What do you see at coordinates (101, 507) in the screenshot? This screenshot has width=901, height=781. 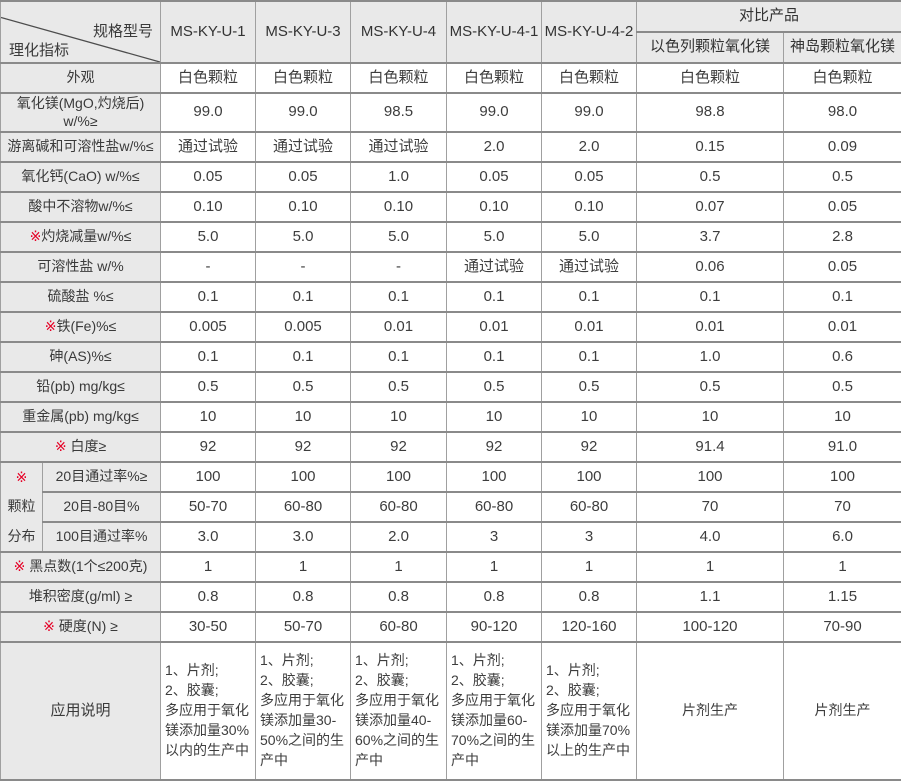 I see `row-sublabel: 20目-80目%` at bounding box center [101, 507].